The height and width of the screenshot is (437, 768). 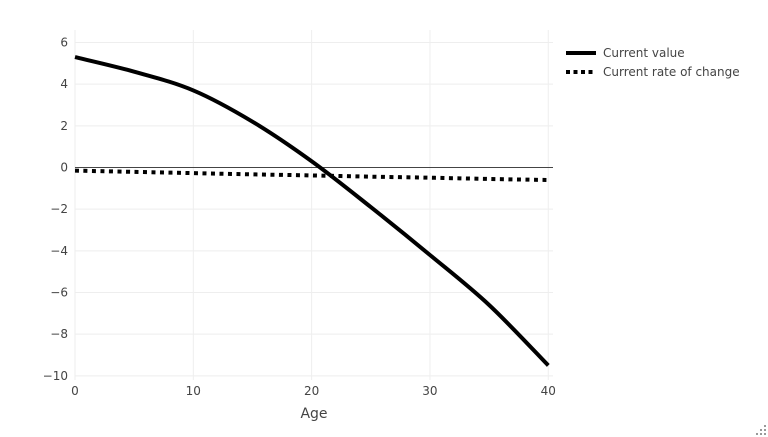 What do you see at coordinates (75, 391) in the screenshot?
I see `x-tick-label: 0` at bounding box center [75, 391].